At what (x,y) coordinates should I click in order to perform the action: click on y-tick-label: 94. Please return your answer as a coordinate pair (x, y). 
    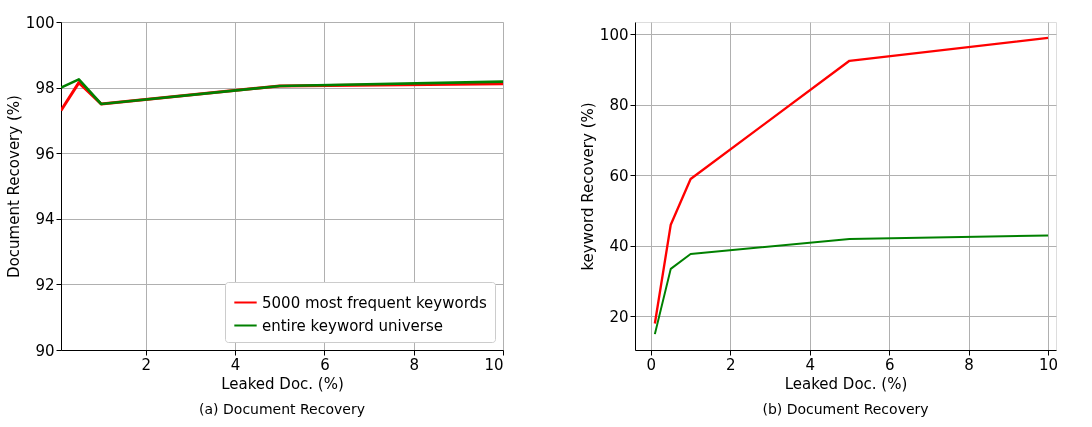
    Looking at the image, I should click on (45, 219).